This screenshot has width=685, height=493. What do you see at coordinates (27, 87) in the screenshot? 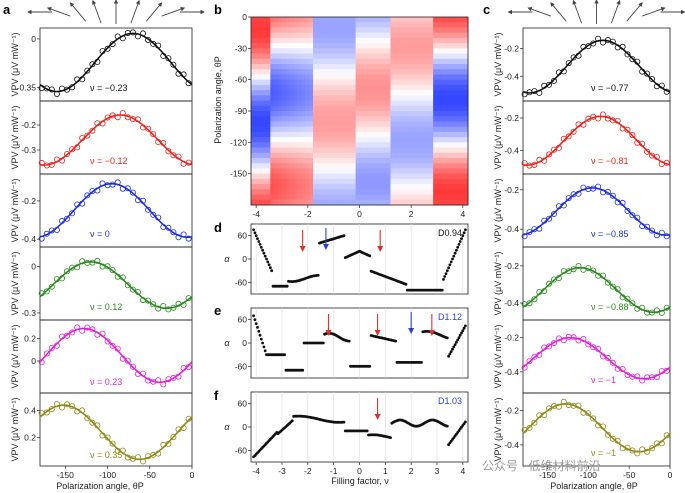
I see `panel-a-ytick-label: -0.35` at bounding box center [27, 87].